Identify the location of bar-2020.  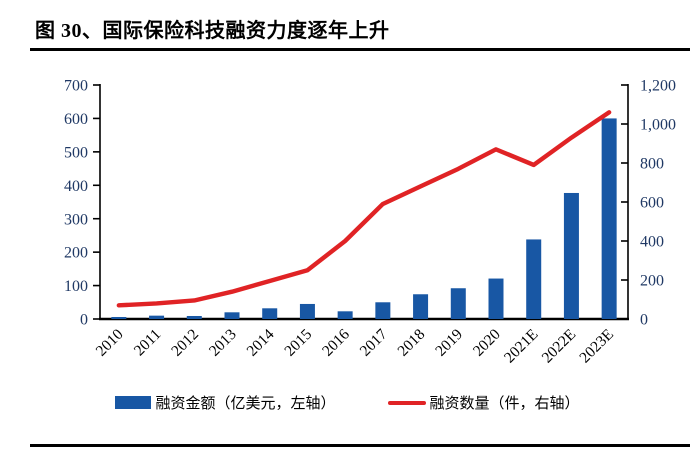
(496, 298).